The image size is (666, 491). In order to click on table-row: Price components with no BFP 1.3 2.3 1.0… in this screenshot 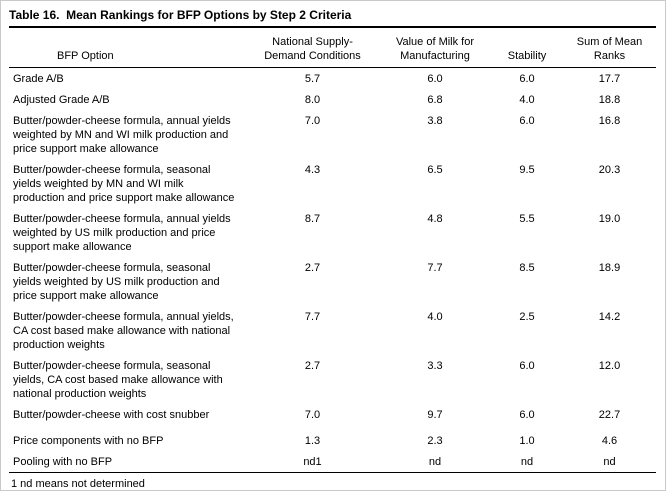, I will do `click(332, 438)`.